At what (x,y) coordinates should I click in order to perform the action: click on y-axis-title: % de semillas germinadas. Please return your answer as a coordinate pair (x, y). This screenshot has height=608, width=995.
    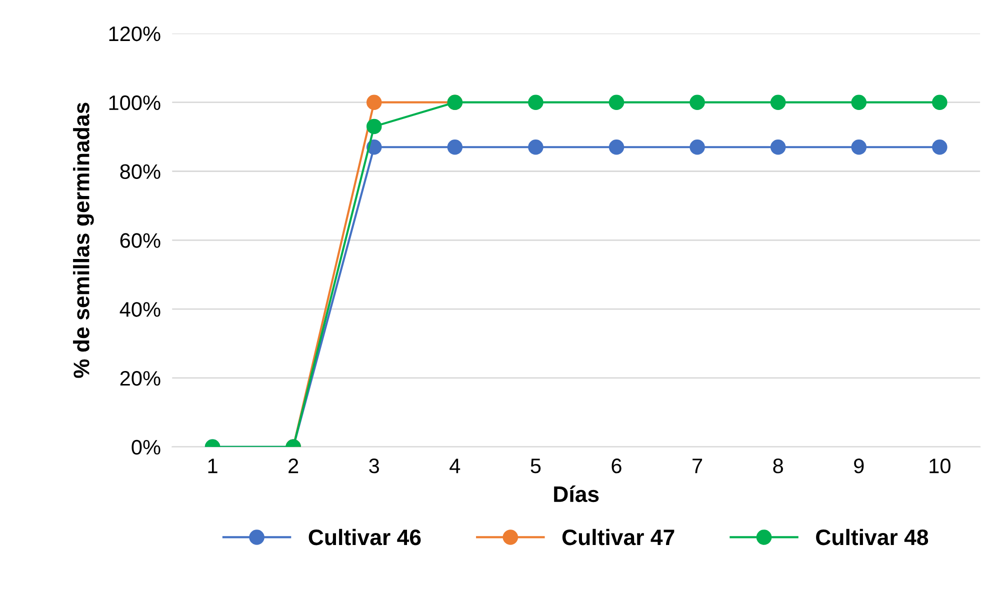
    Looking at the image, I should click on (83, 240).